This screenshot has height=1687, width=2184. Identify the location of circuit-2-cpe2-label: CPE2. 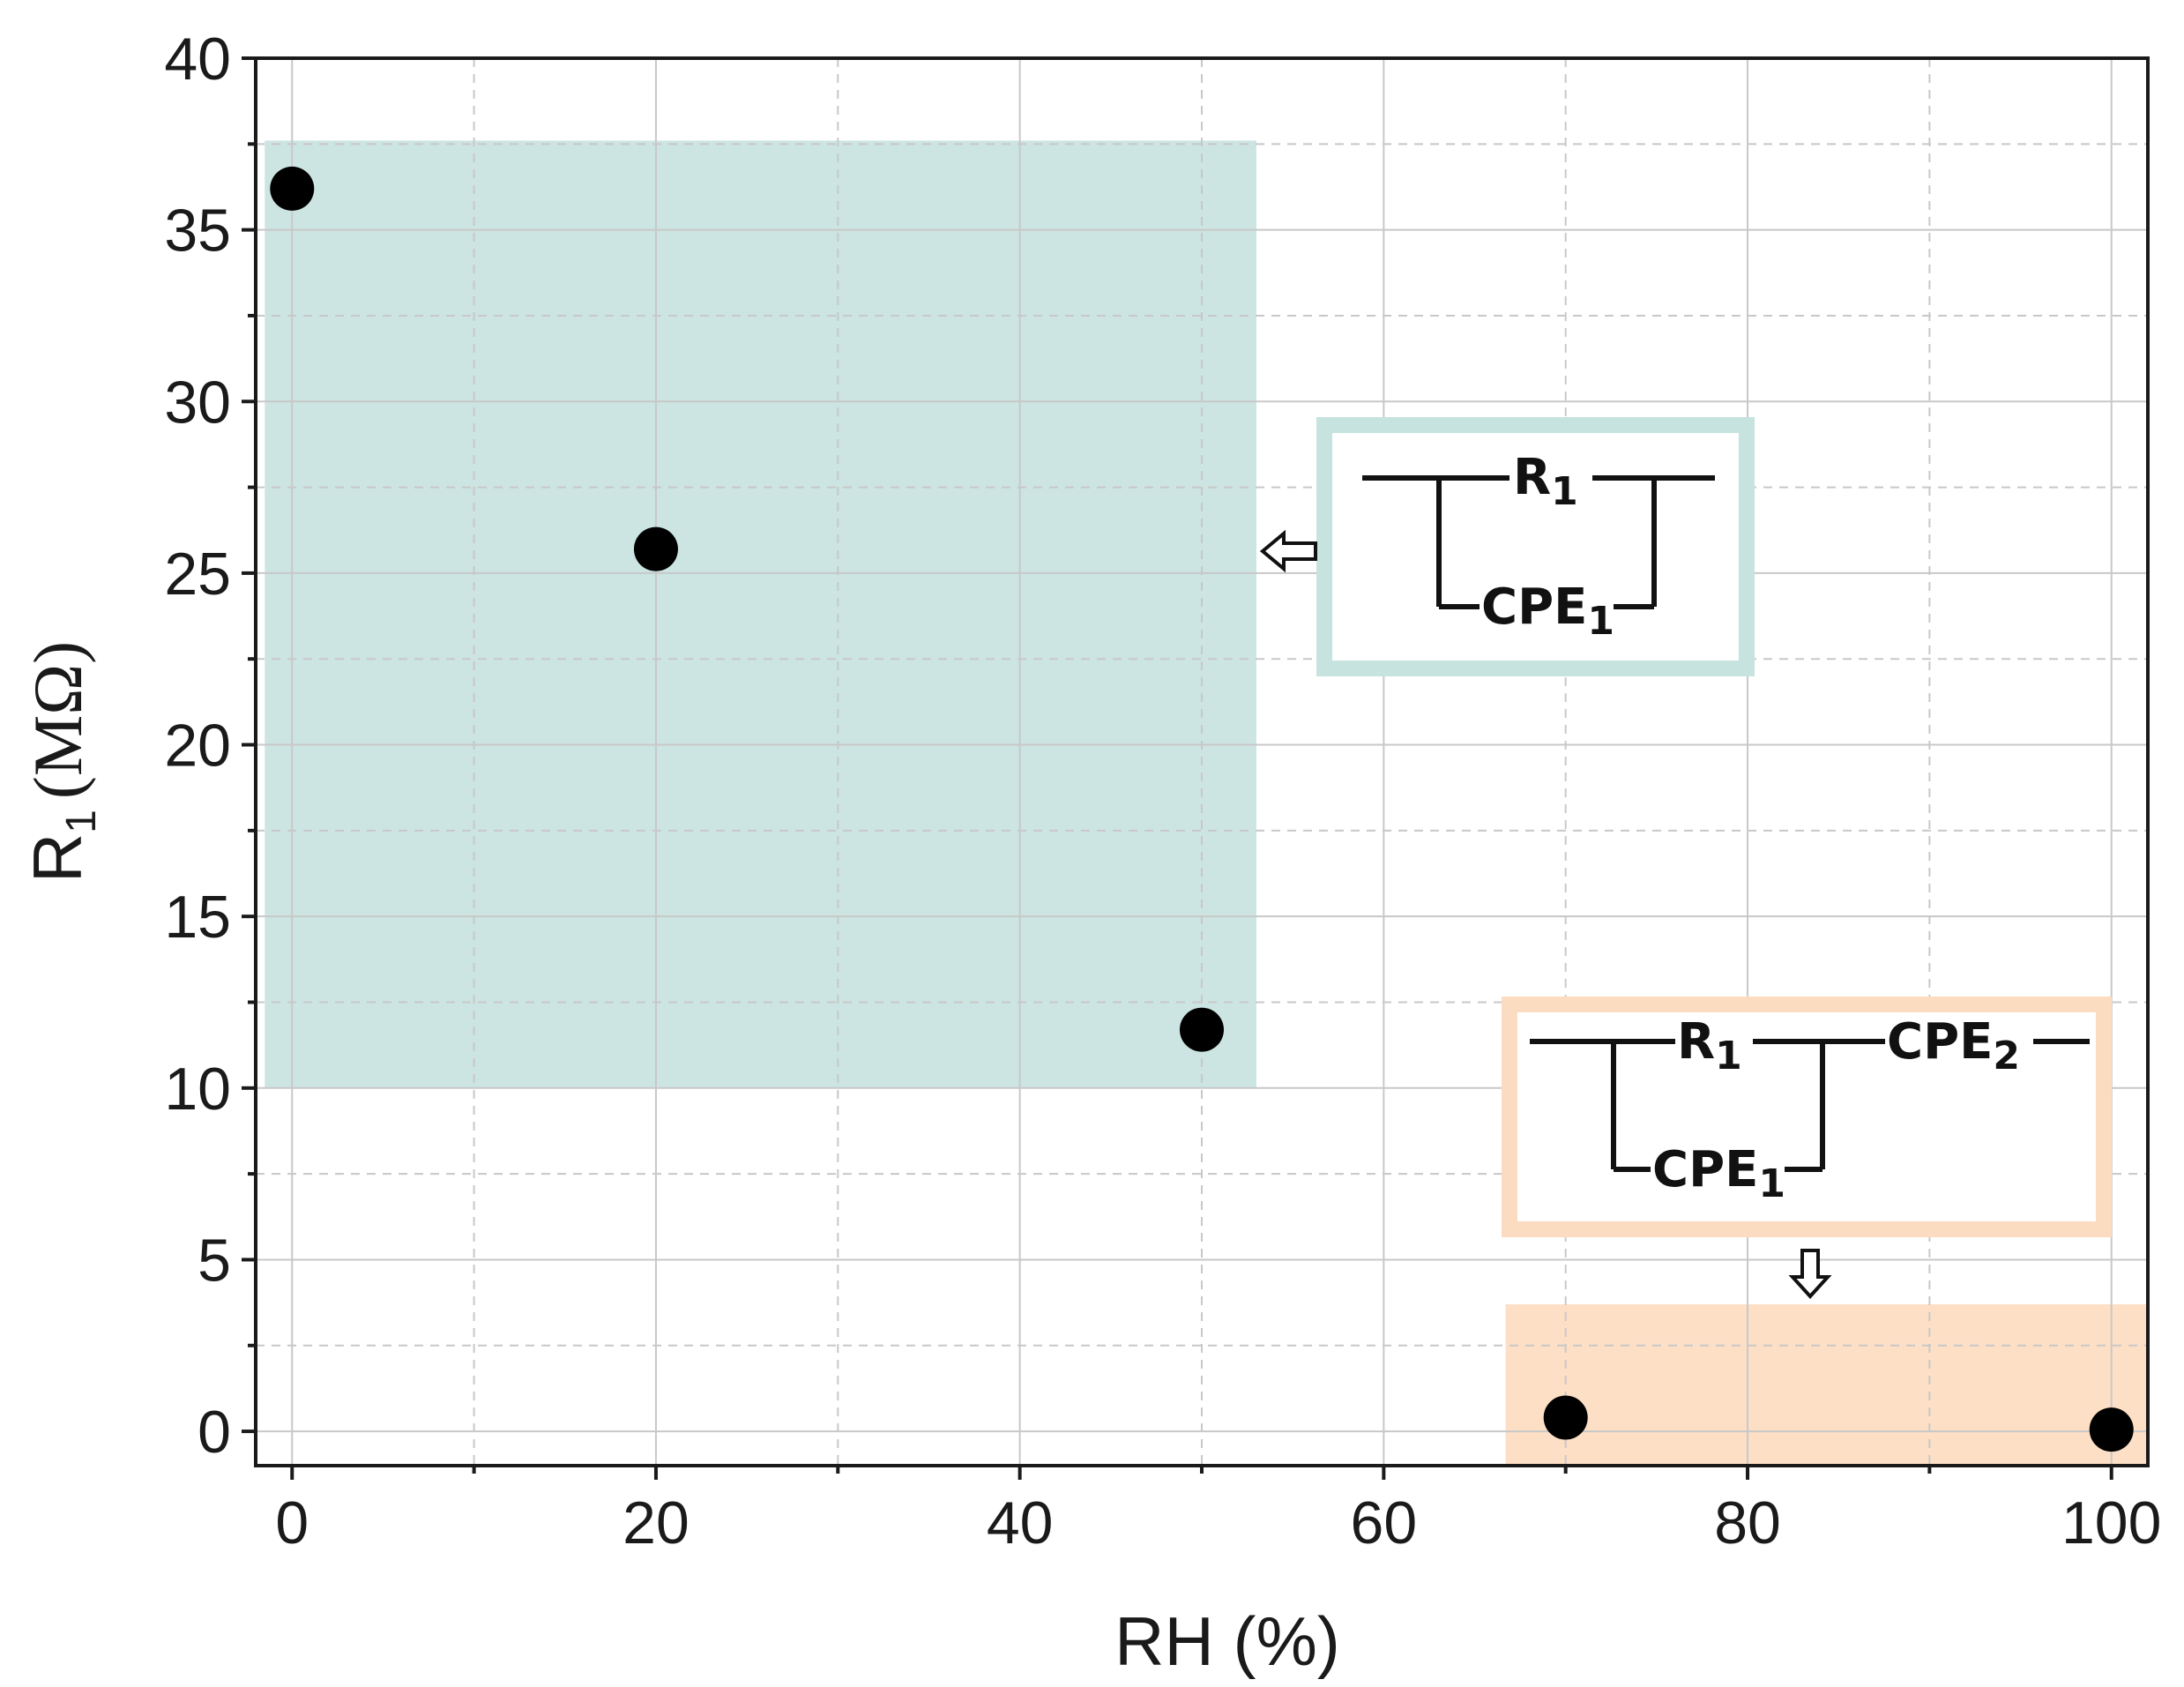
(1953, 1046).